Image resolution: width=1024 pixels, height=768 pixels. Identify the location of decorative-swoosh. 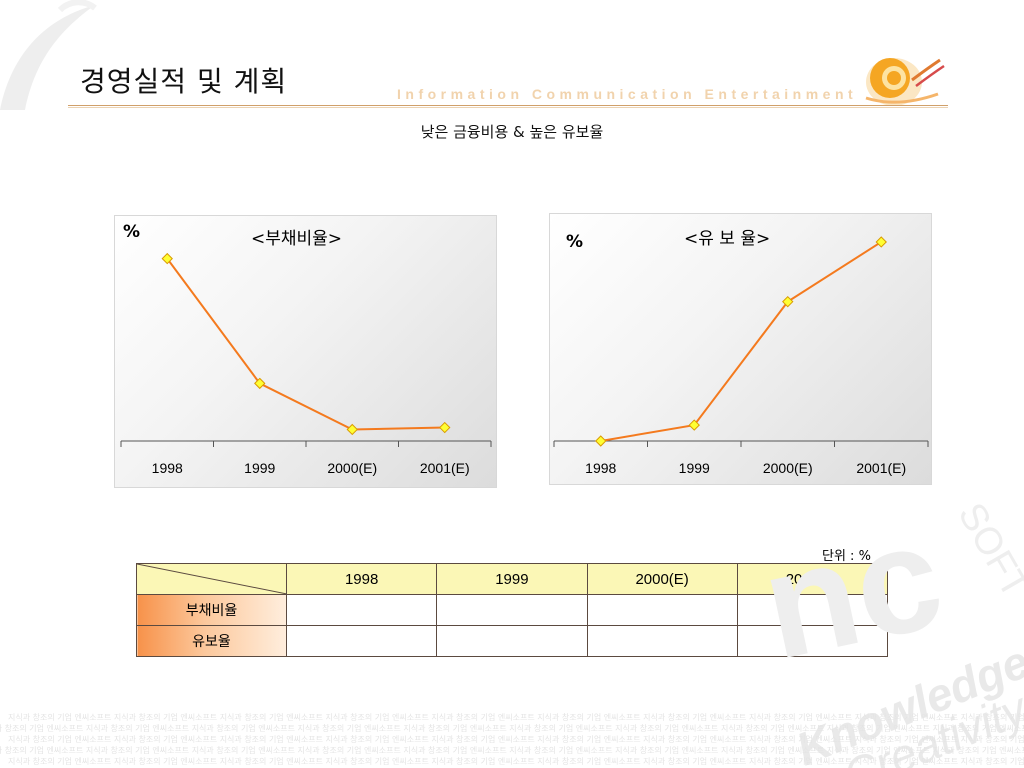
(48, 55).